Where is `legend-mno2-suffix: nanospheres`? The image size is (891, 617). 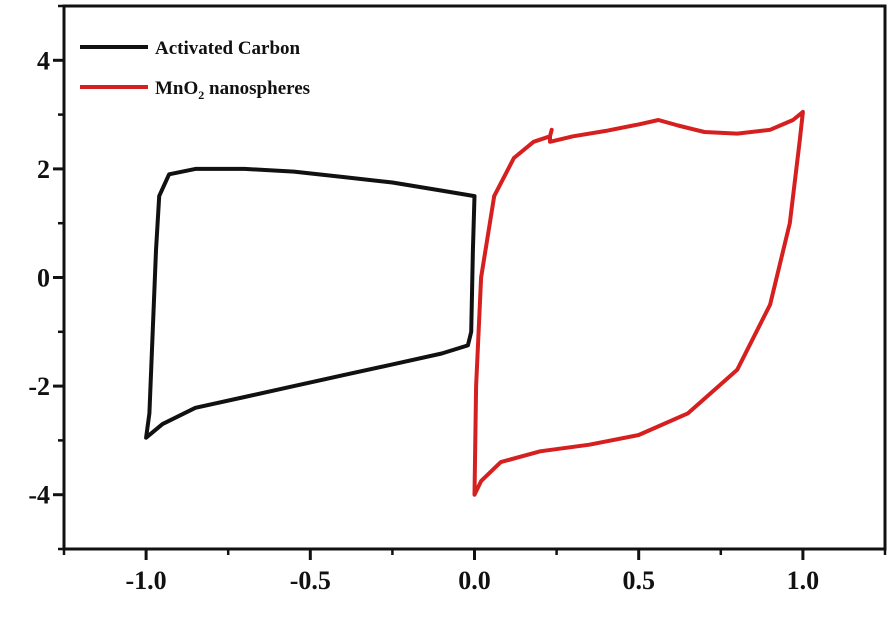
legend-mno2-suffix: nanospheres is located at coordinates (257, 88).